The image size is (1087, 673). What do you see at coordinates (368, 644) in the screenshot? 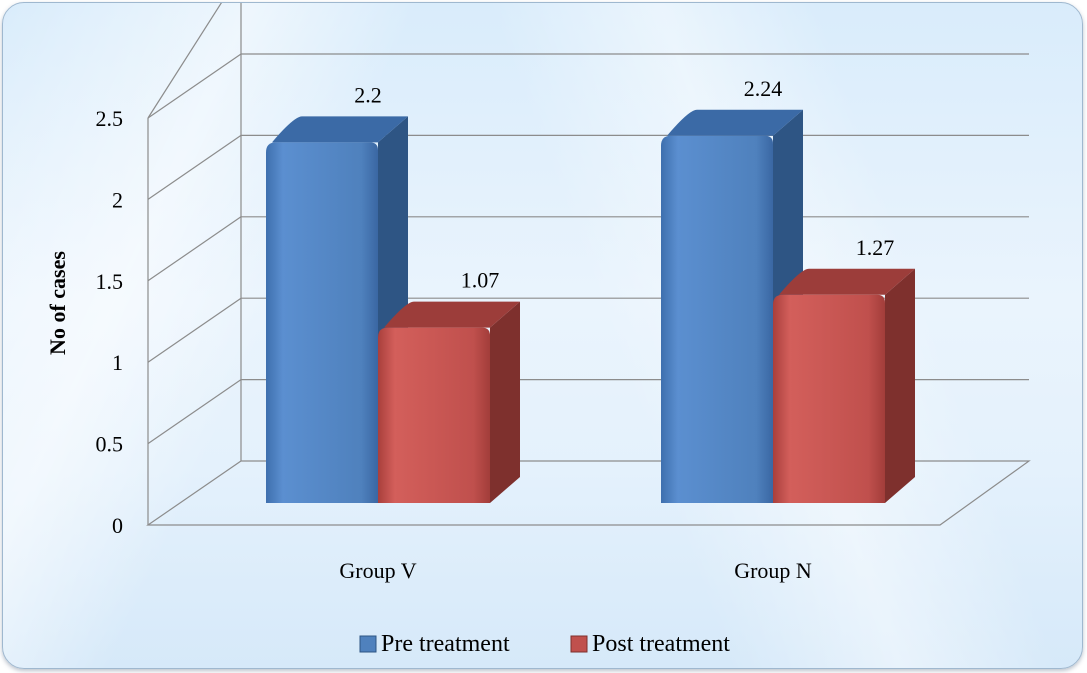
I see `legend-swatch-pre` at bounding box center [368, 644].